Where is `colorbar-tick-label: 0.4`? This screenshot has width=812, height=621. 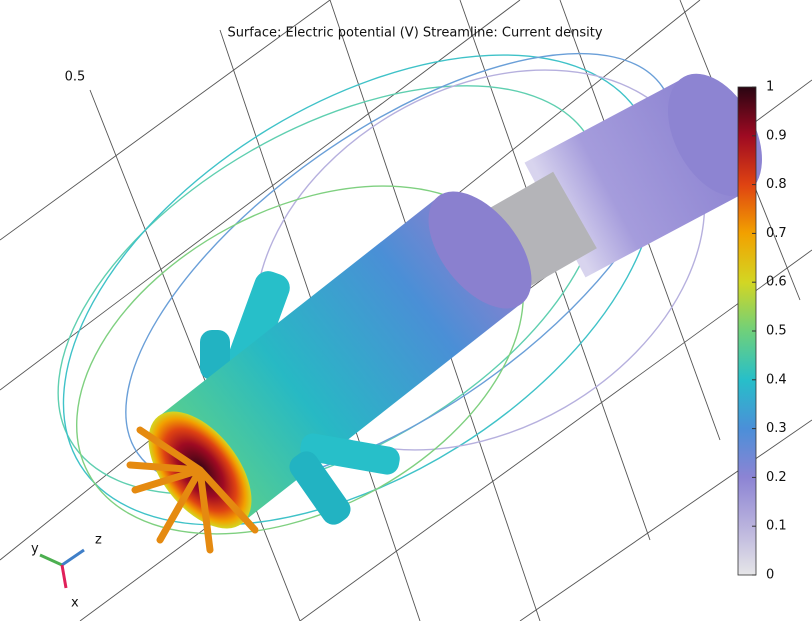 colorbar-tick-label: 0.4 is located at coordinates (776, 379).